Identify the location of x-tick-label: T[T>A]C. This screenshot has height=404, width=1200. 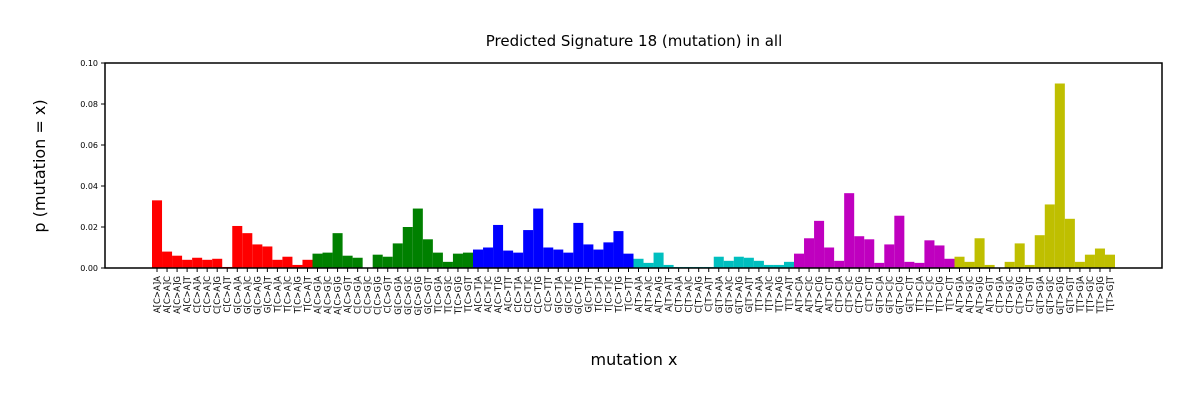
(770, 294).